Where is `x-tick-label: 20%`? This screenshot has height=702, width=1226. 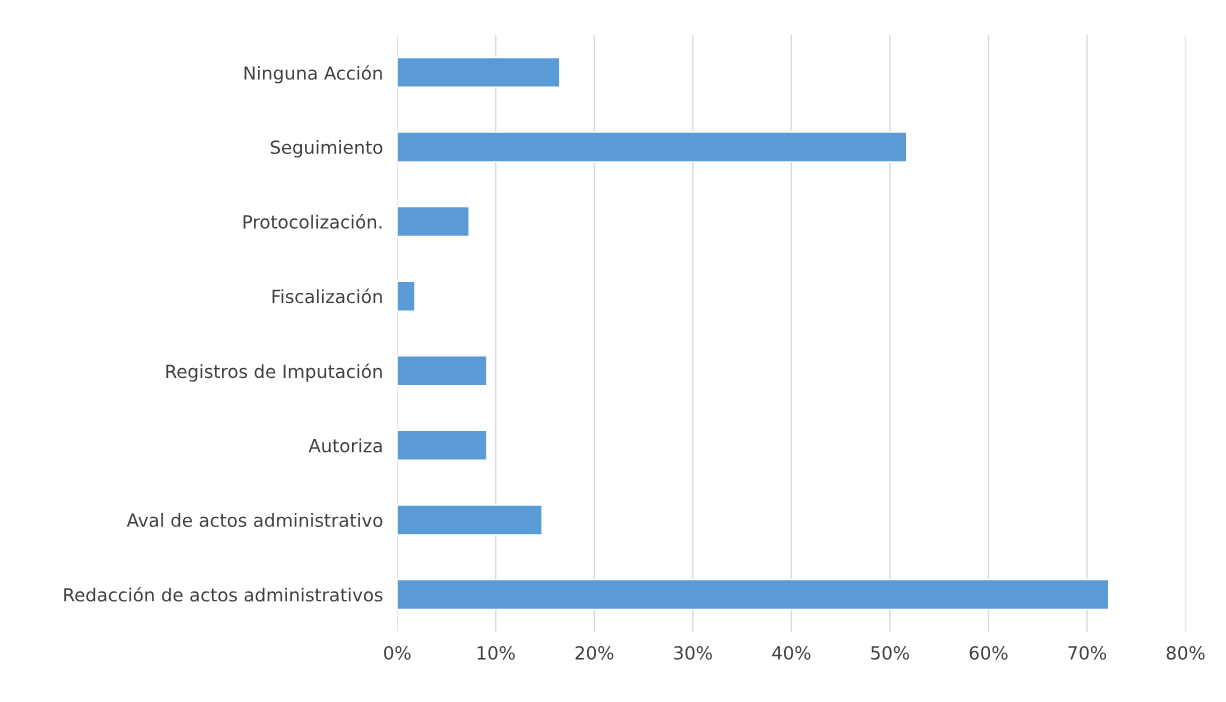 x-tick-label: 20% is located at coordinates (594, 653).